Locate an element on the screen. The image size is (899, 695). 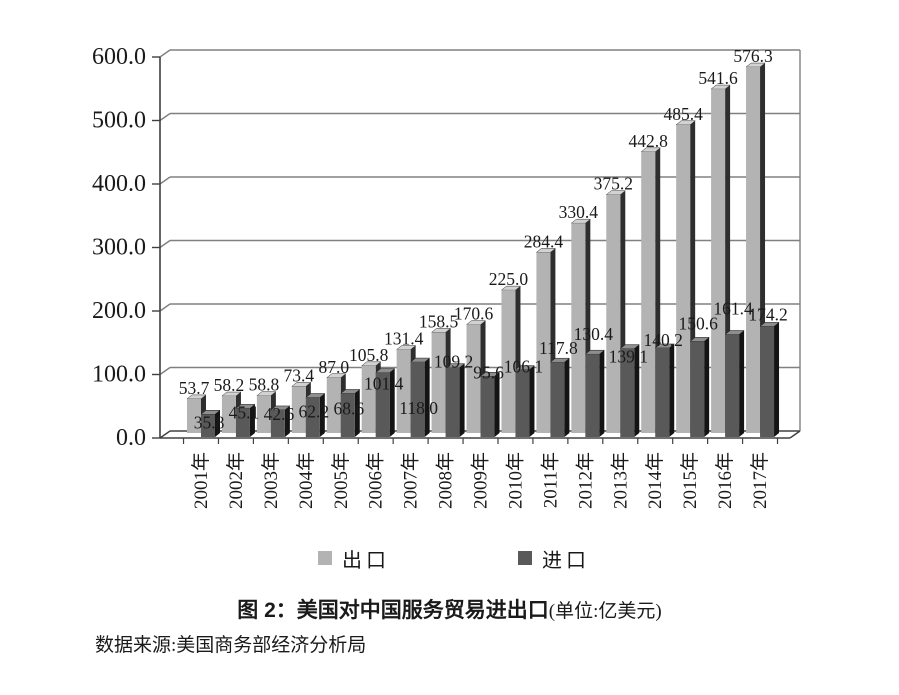
value-label-import: 45.1 is located at coordinates (244, 412).